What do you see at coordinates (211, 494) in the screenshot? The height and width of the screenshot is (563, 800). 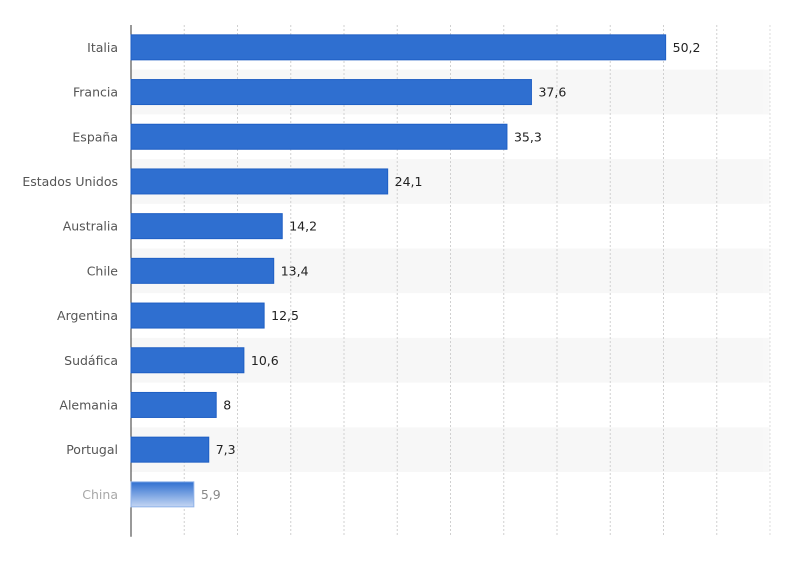 I see `data-label: 5,9` at bounding box center [211, 494].